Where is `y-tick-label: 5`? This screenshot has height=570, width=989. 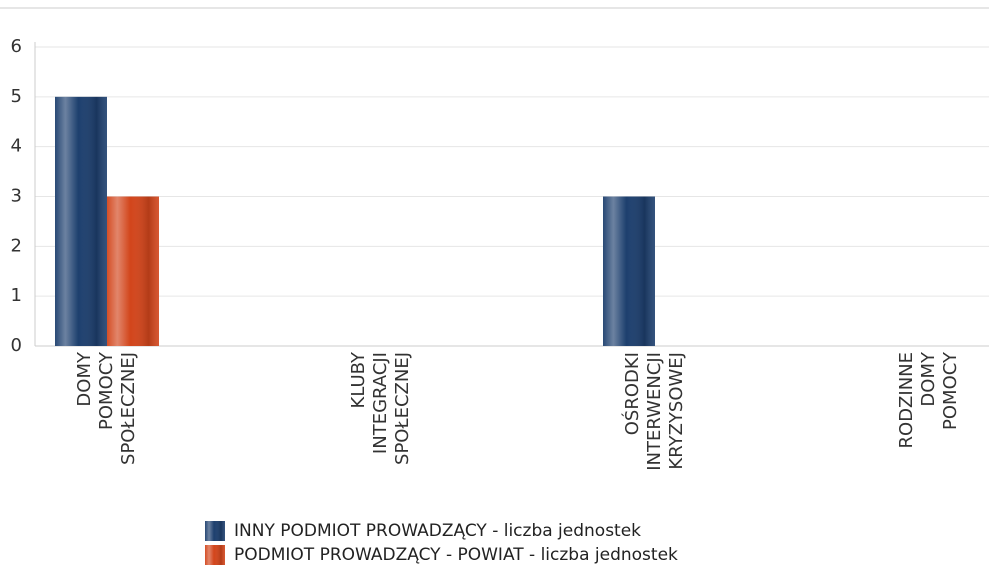 y-tick-label: 5 is located at coordinates (16, 96).